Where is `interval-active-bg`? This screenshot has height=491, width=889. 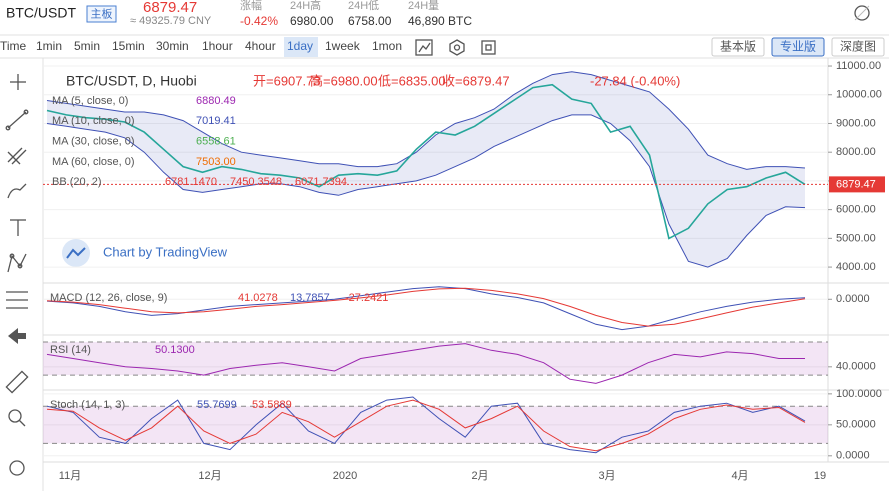 interval-active-bg is located at coordinates (301, 47).